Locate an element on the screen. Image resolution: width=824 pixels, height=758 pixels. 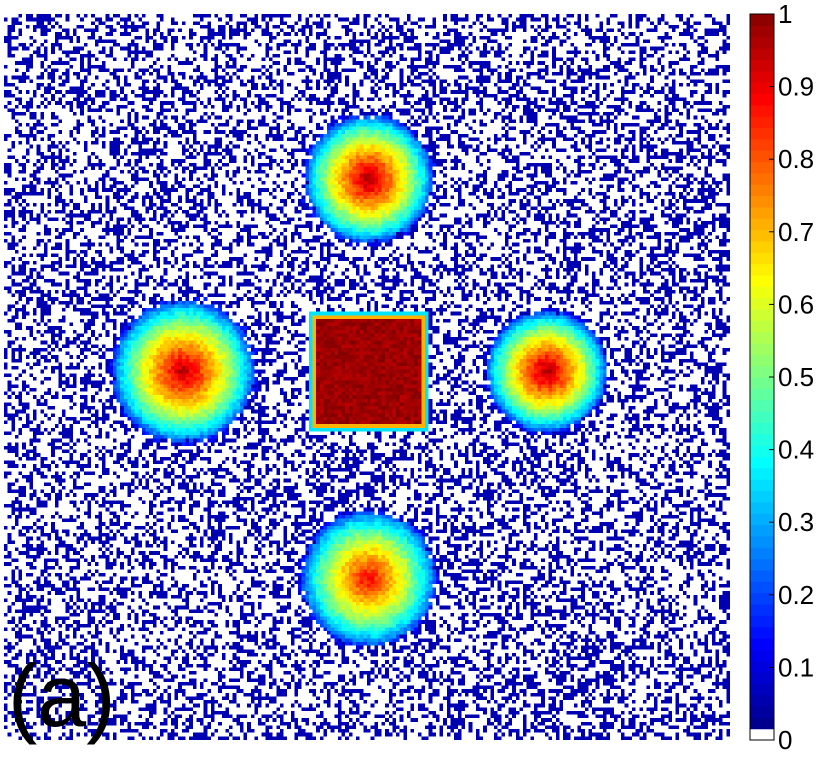
colorbar-tick-label: 0.7 is located at coordinates (796, 232).